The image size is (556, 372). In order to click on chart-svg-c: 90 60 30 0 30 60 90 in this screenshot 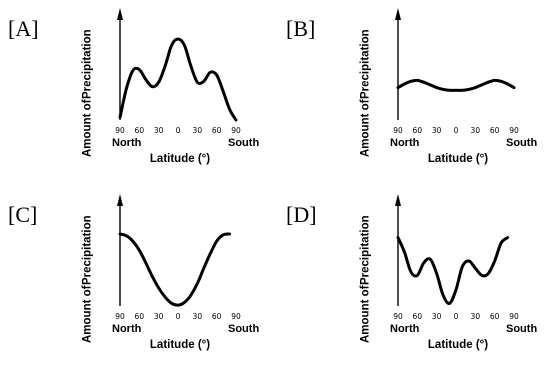, I will do `click(178, 257)`.